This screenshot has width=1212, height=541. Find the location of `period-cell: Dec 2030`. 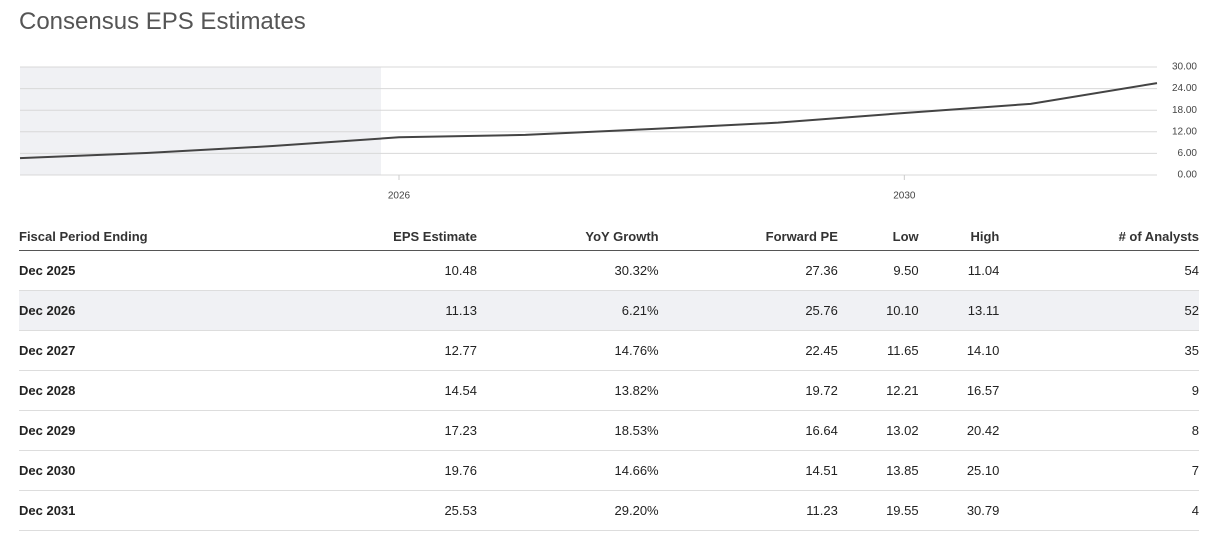

period-cell: Dec 2030 is located at coordinates (144, 470).